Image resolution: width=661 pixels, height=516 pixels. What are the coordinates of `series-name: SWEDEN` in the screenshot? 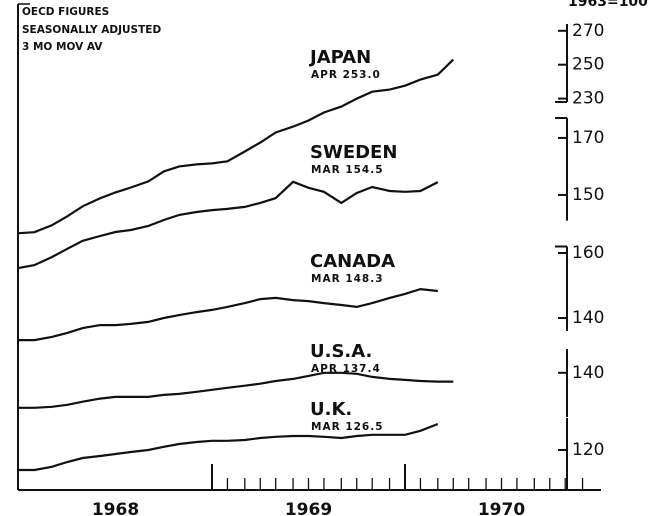 It's located at (353, 152).